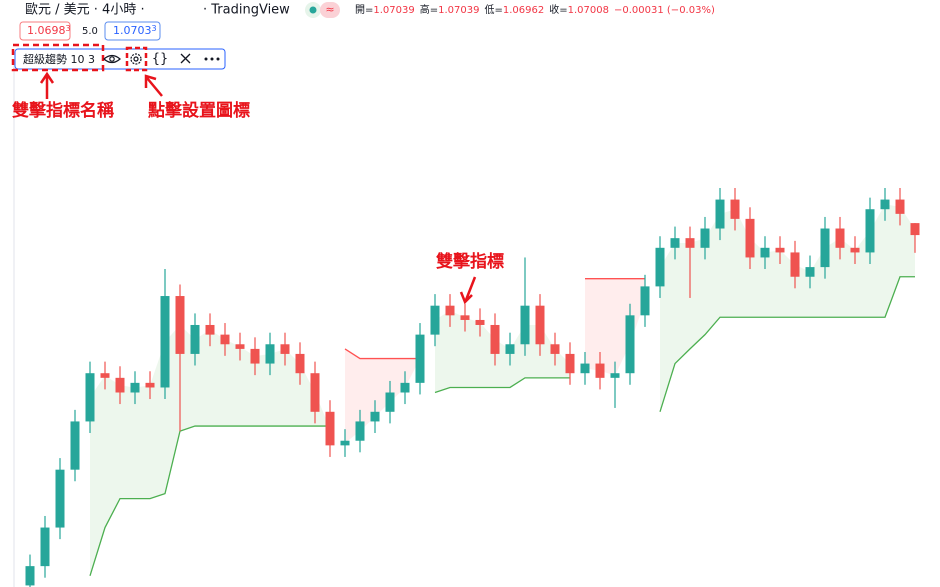  Describe the element at coordinates (85, 10) in the screenshot. I see `symbol-title: 歐元 / 美元 · 4小時 ·` at that location.